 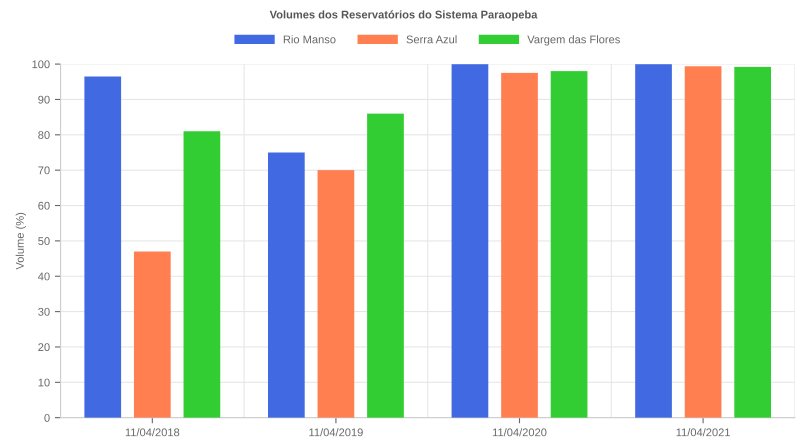 What do you see at coordinates (44, 100) in the screenshot?
I see `y-tick-label: 90` at bounding box center [44, 100].